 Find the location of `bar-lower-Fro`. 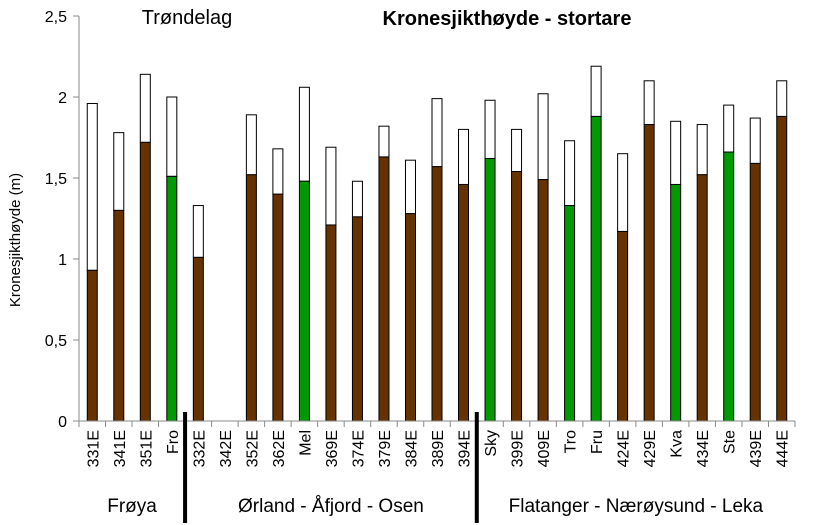

bar-lower-Fro is located at coordinates (172, 298).